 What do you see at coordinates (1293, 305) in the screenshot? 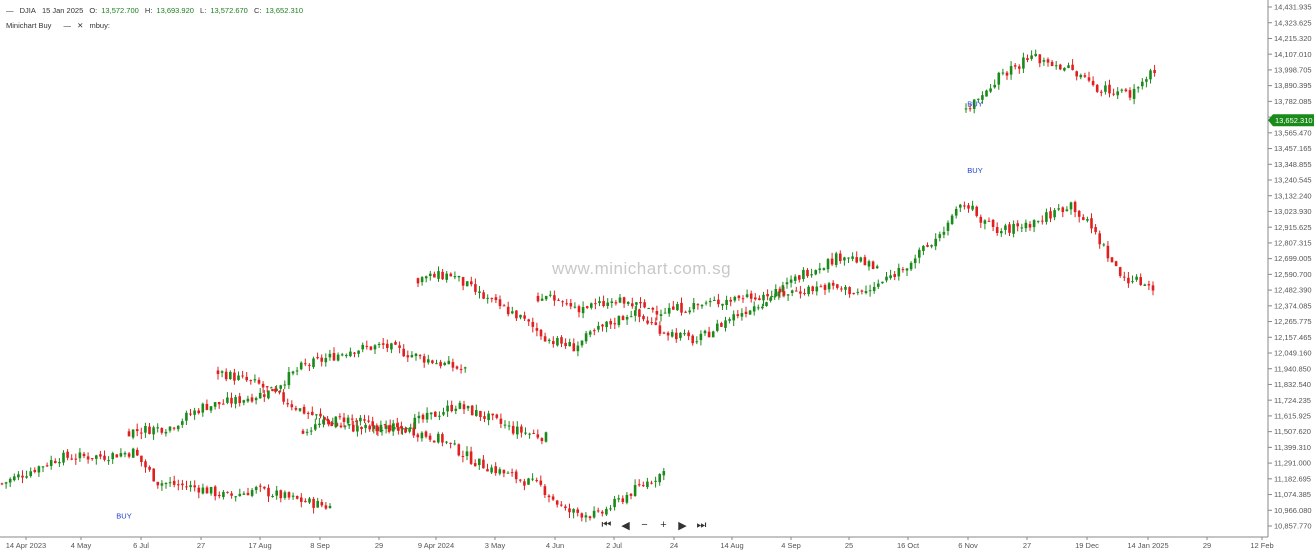
I see `y-tick-label: 12,374.085` at bounding box center [1293, 305].